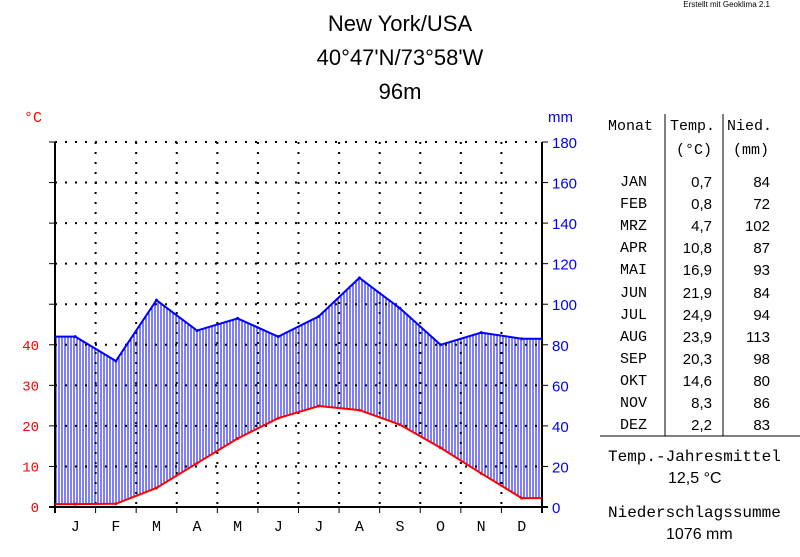 The width and height of the screenshot is (800, 557). What do you see at coordinates (697, 293) in the screenshot?
I see `table-cell-temp: 21,9` at bounding box center [697, 293].